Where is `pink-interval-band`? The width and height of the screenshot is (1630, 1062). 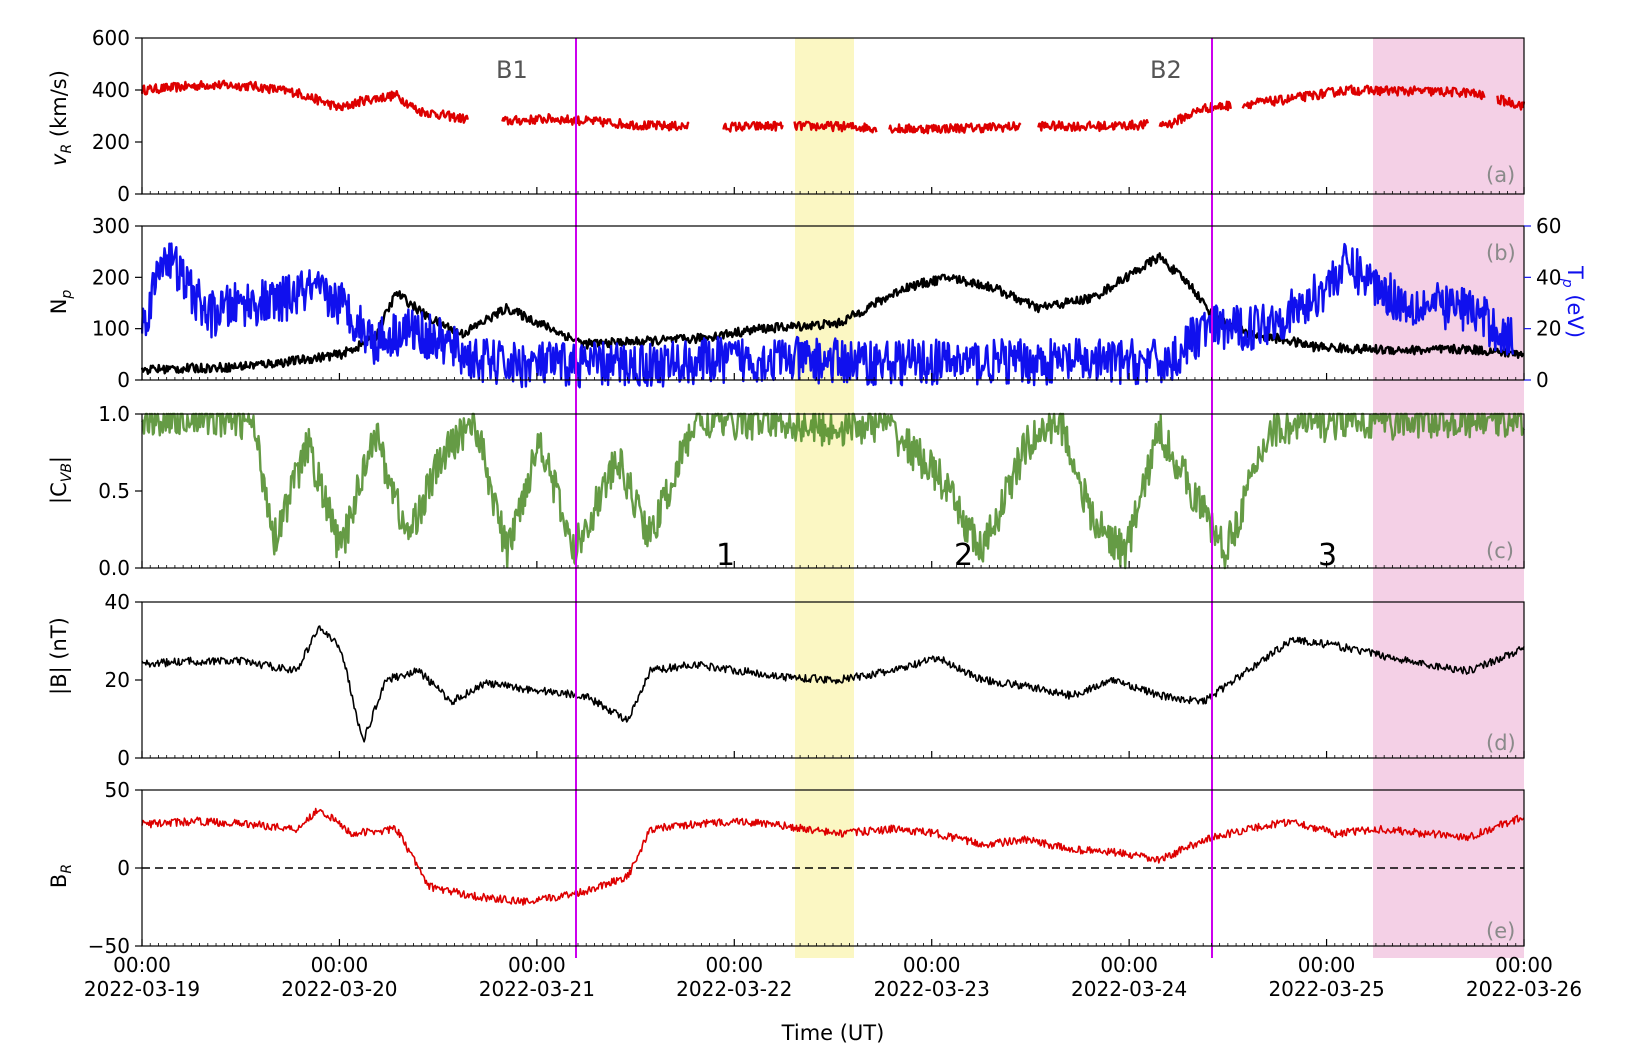 pink-interval-band is located at coordinates (1448, 498).